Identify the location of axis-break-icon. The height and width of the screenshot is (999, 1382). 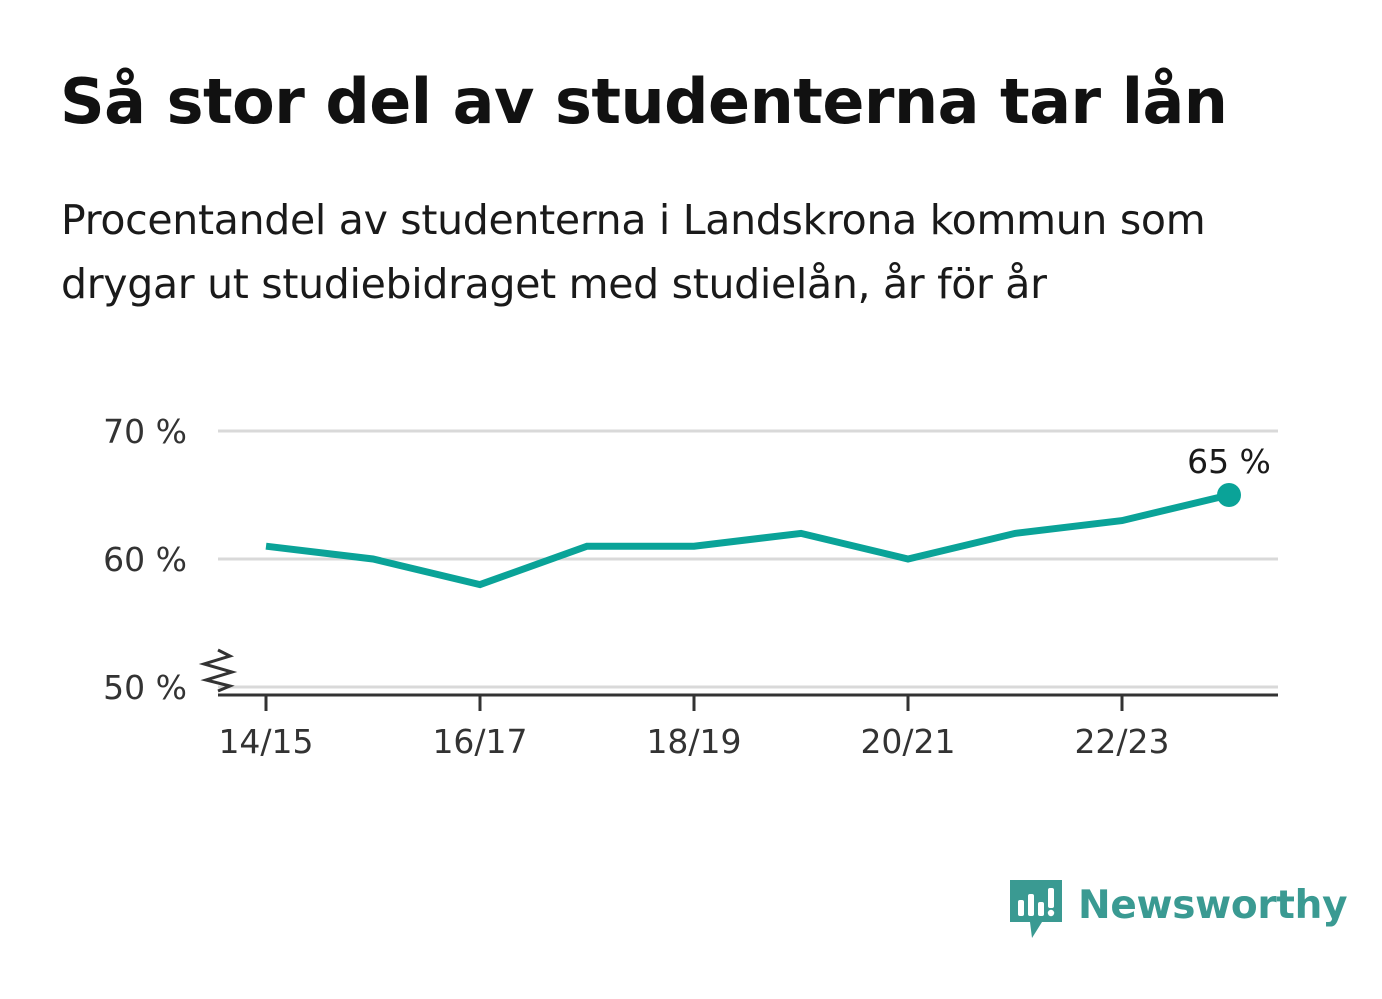
(218, 670).